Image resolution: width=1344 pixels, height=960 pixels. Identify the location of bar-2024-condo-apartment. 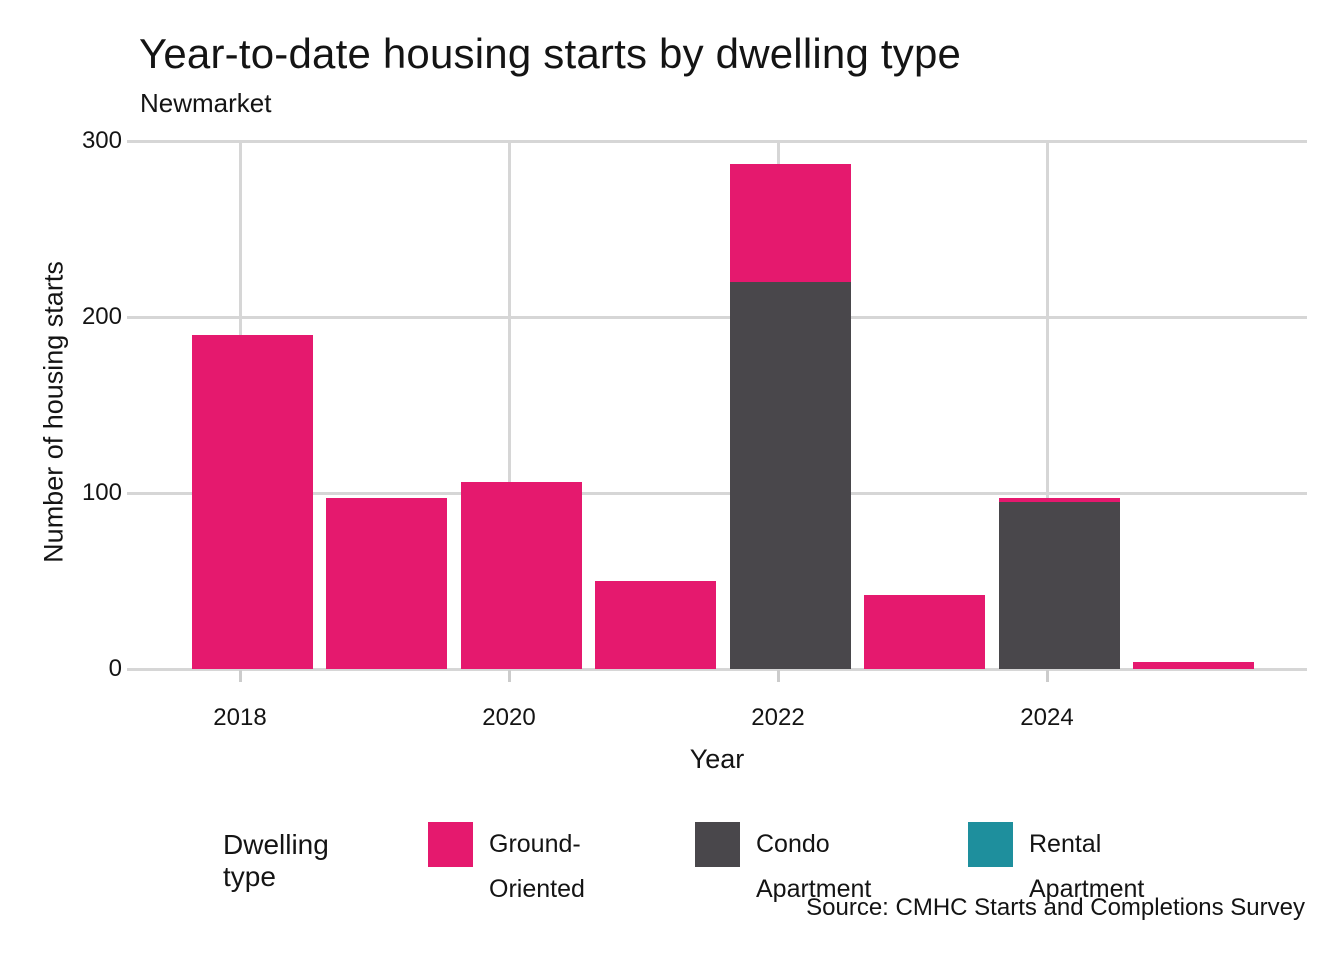
(1059, 585).